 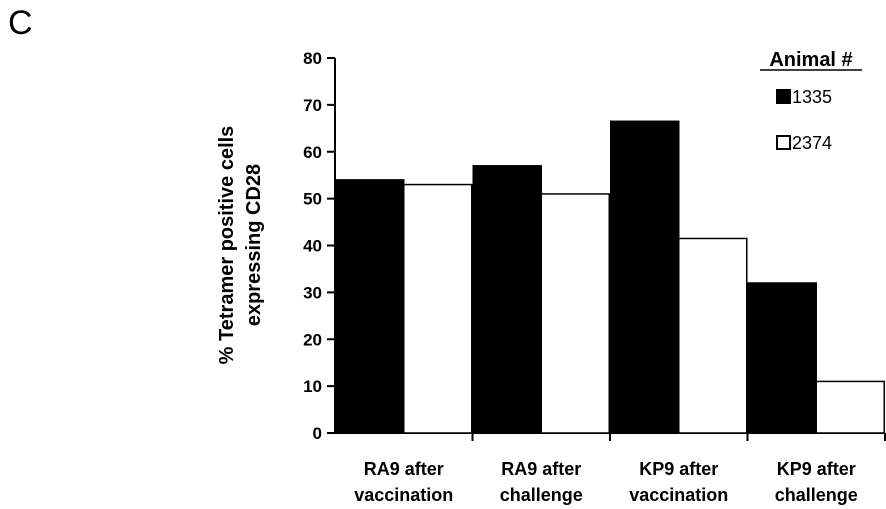 What do you see at coordinates (312, 199) in the screenshot?
I see `y-tick-label: 50` at bounding box center [312, 199].